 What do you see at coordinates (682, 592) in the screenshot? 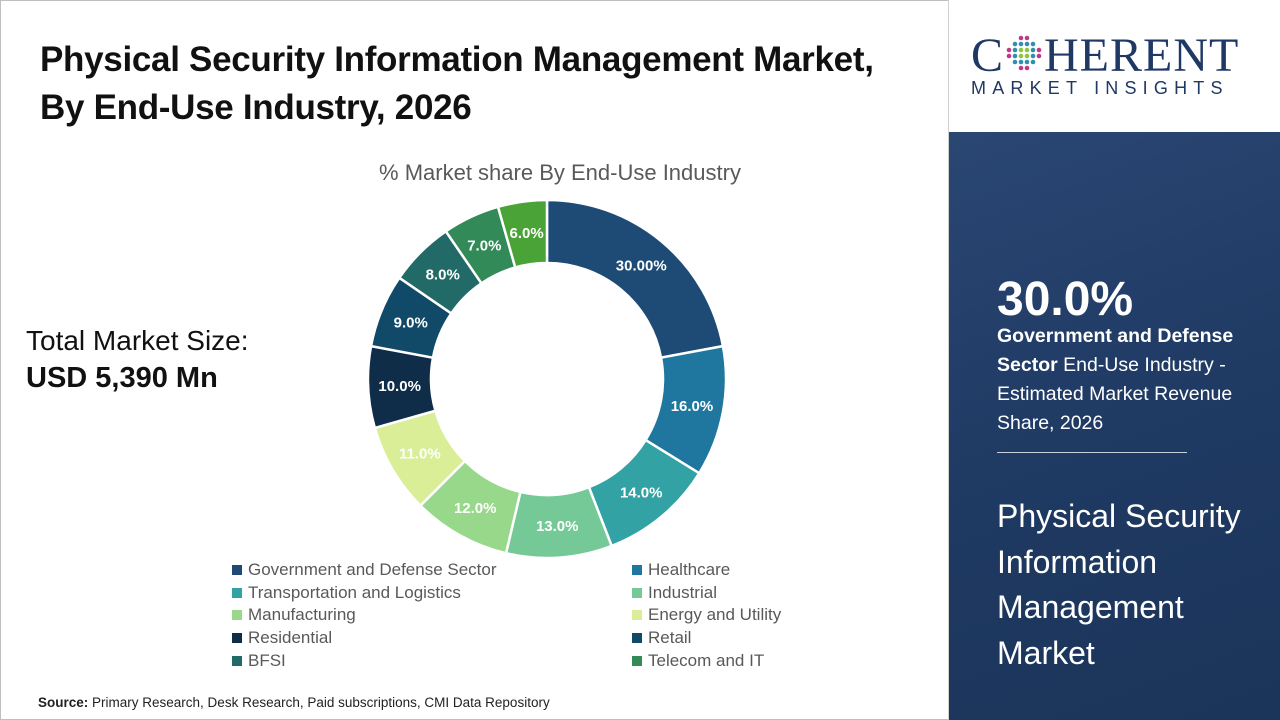
I see `legend-label: Industrial` at bounding box center [682, 592].